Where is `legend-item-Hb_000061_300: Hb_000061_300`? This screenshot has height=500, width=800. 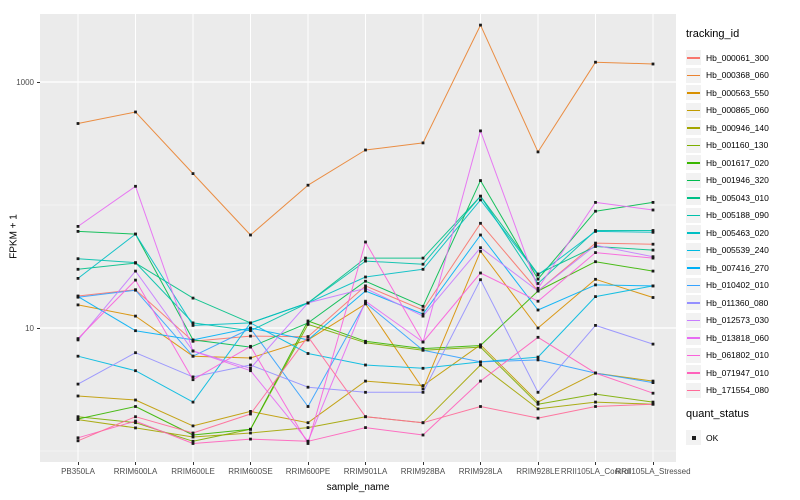 legend-item-Hb_000061_300: Hb_000061_300 is located at coordinates (742, 58).